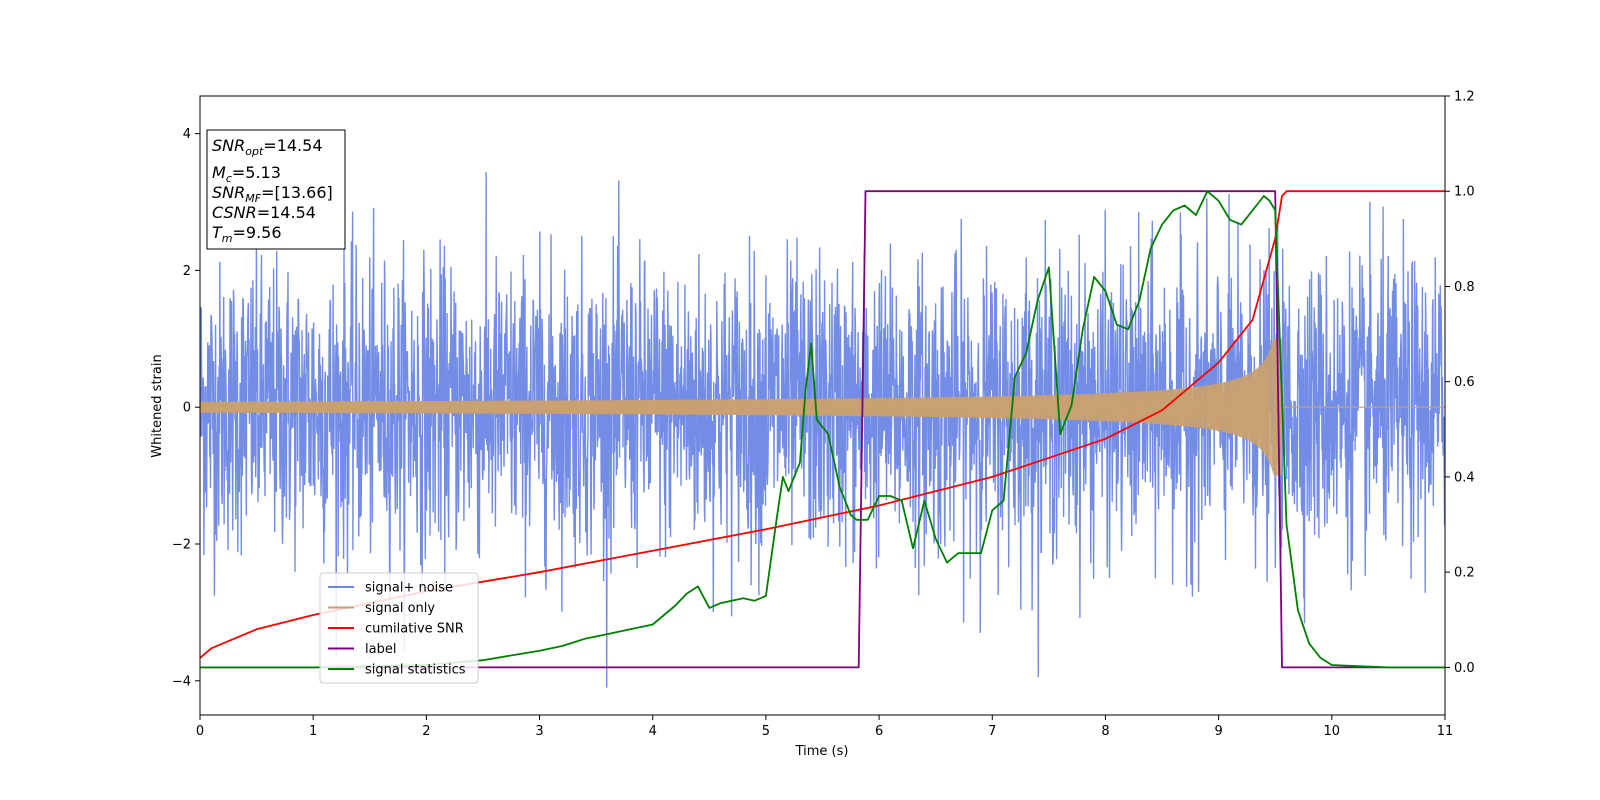 The width and height of the screenshot is (1600, 800). I want to click on x-tick-label: 11, so click(1445, 731).